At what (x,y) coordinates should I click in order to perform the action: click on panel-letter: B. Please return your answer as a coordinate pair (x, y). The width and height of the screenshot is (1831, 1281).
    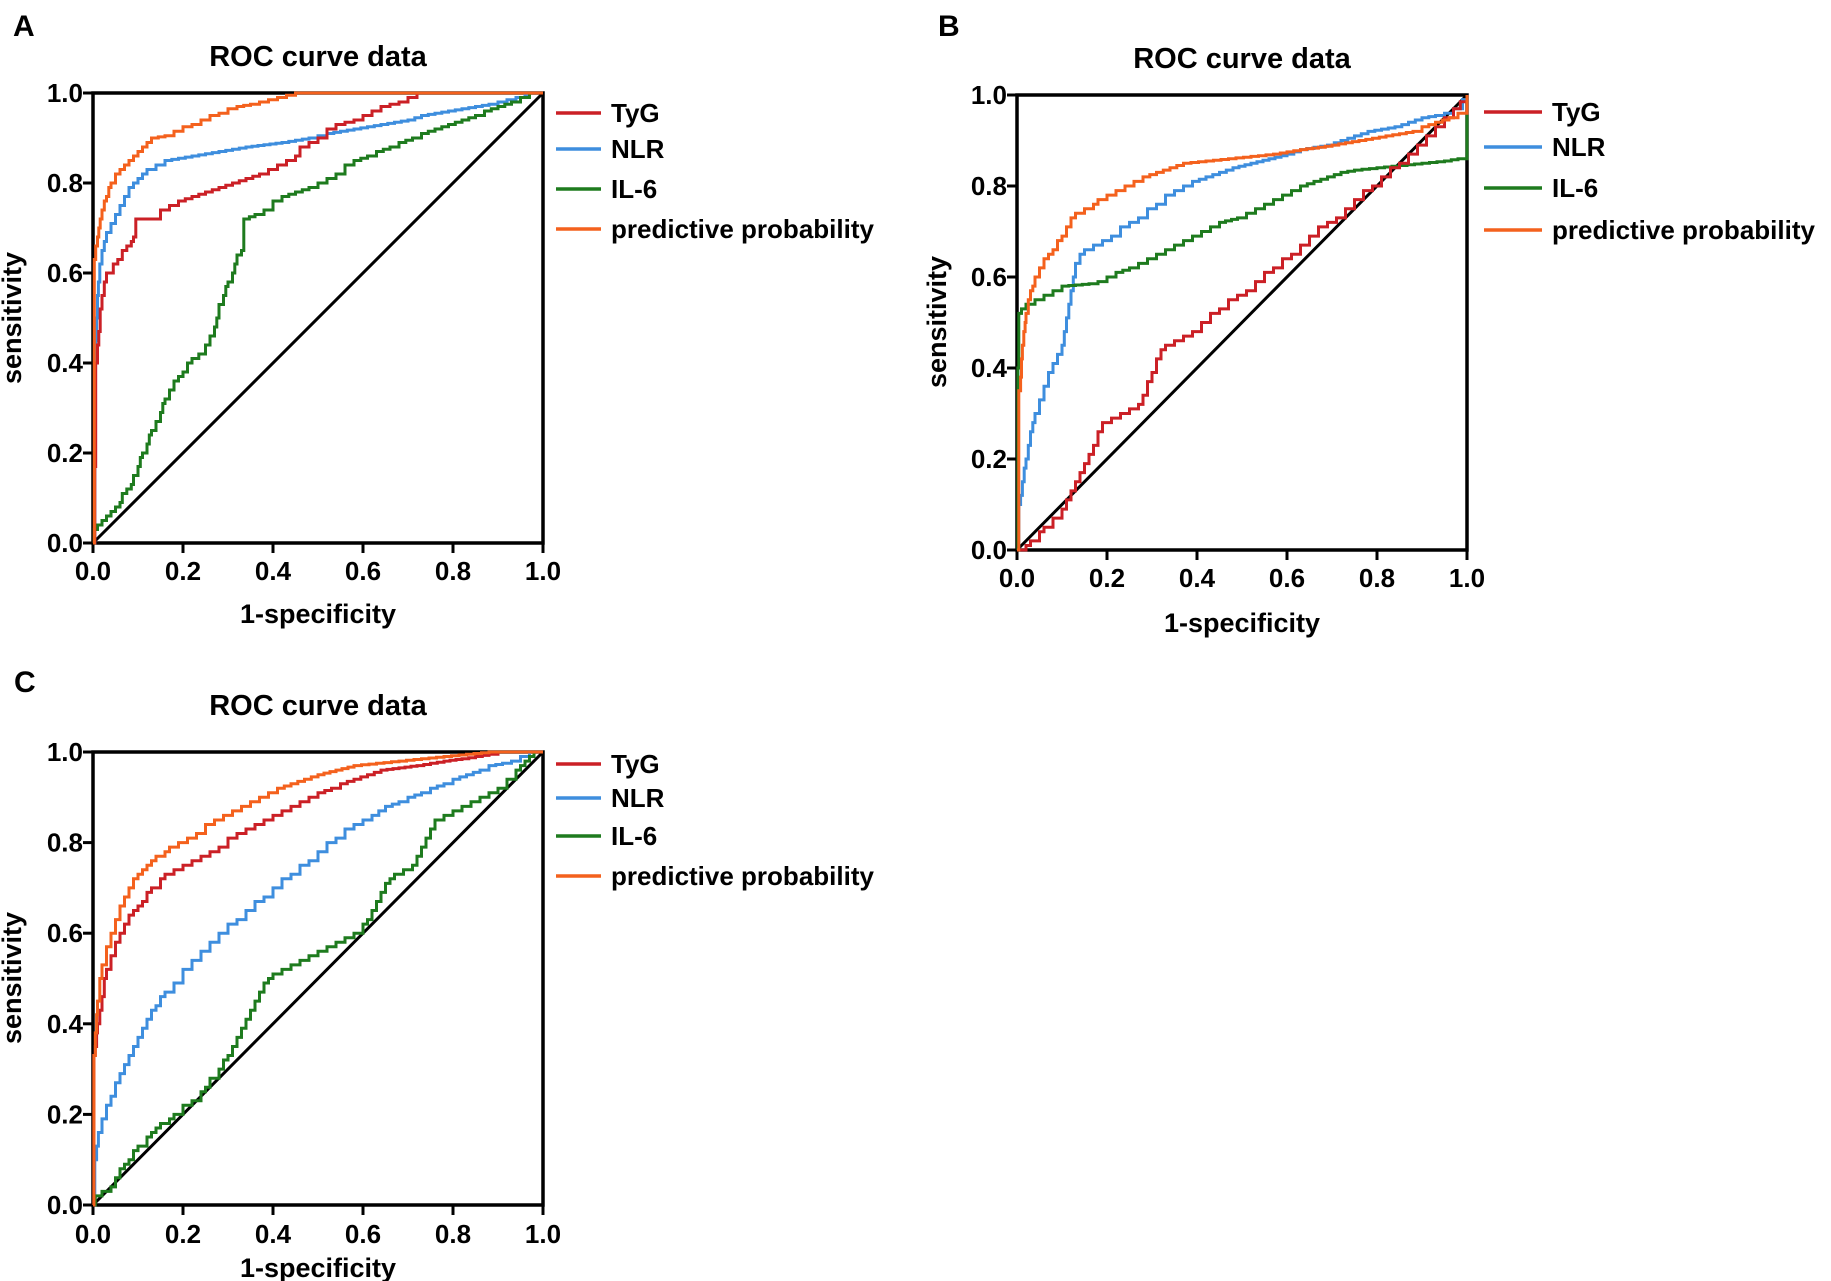
    Looking at the image, I should click on (949, 26).